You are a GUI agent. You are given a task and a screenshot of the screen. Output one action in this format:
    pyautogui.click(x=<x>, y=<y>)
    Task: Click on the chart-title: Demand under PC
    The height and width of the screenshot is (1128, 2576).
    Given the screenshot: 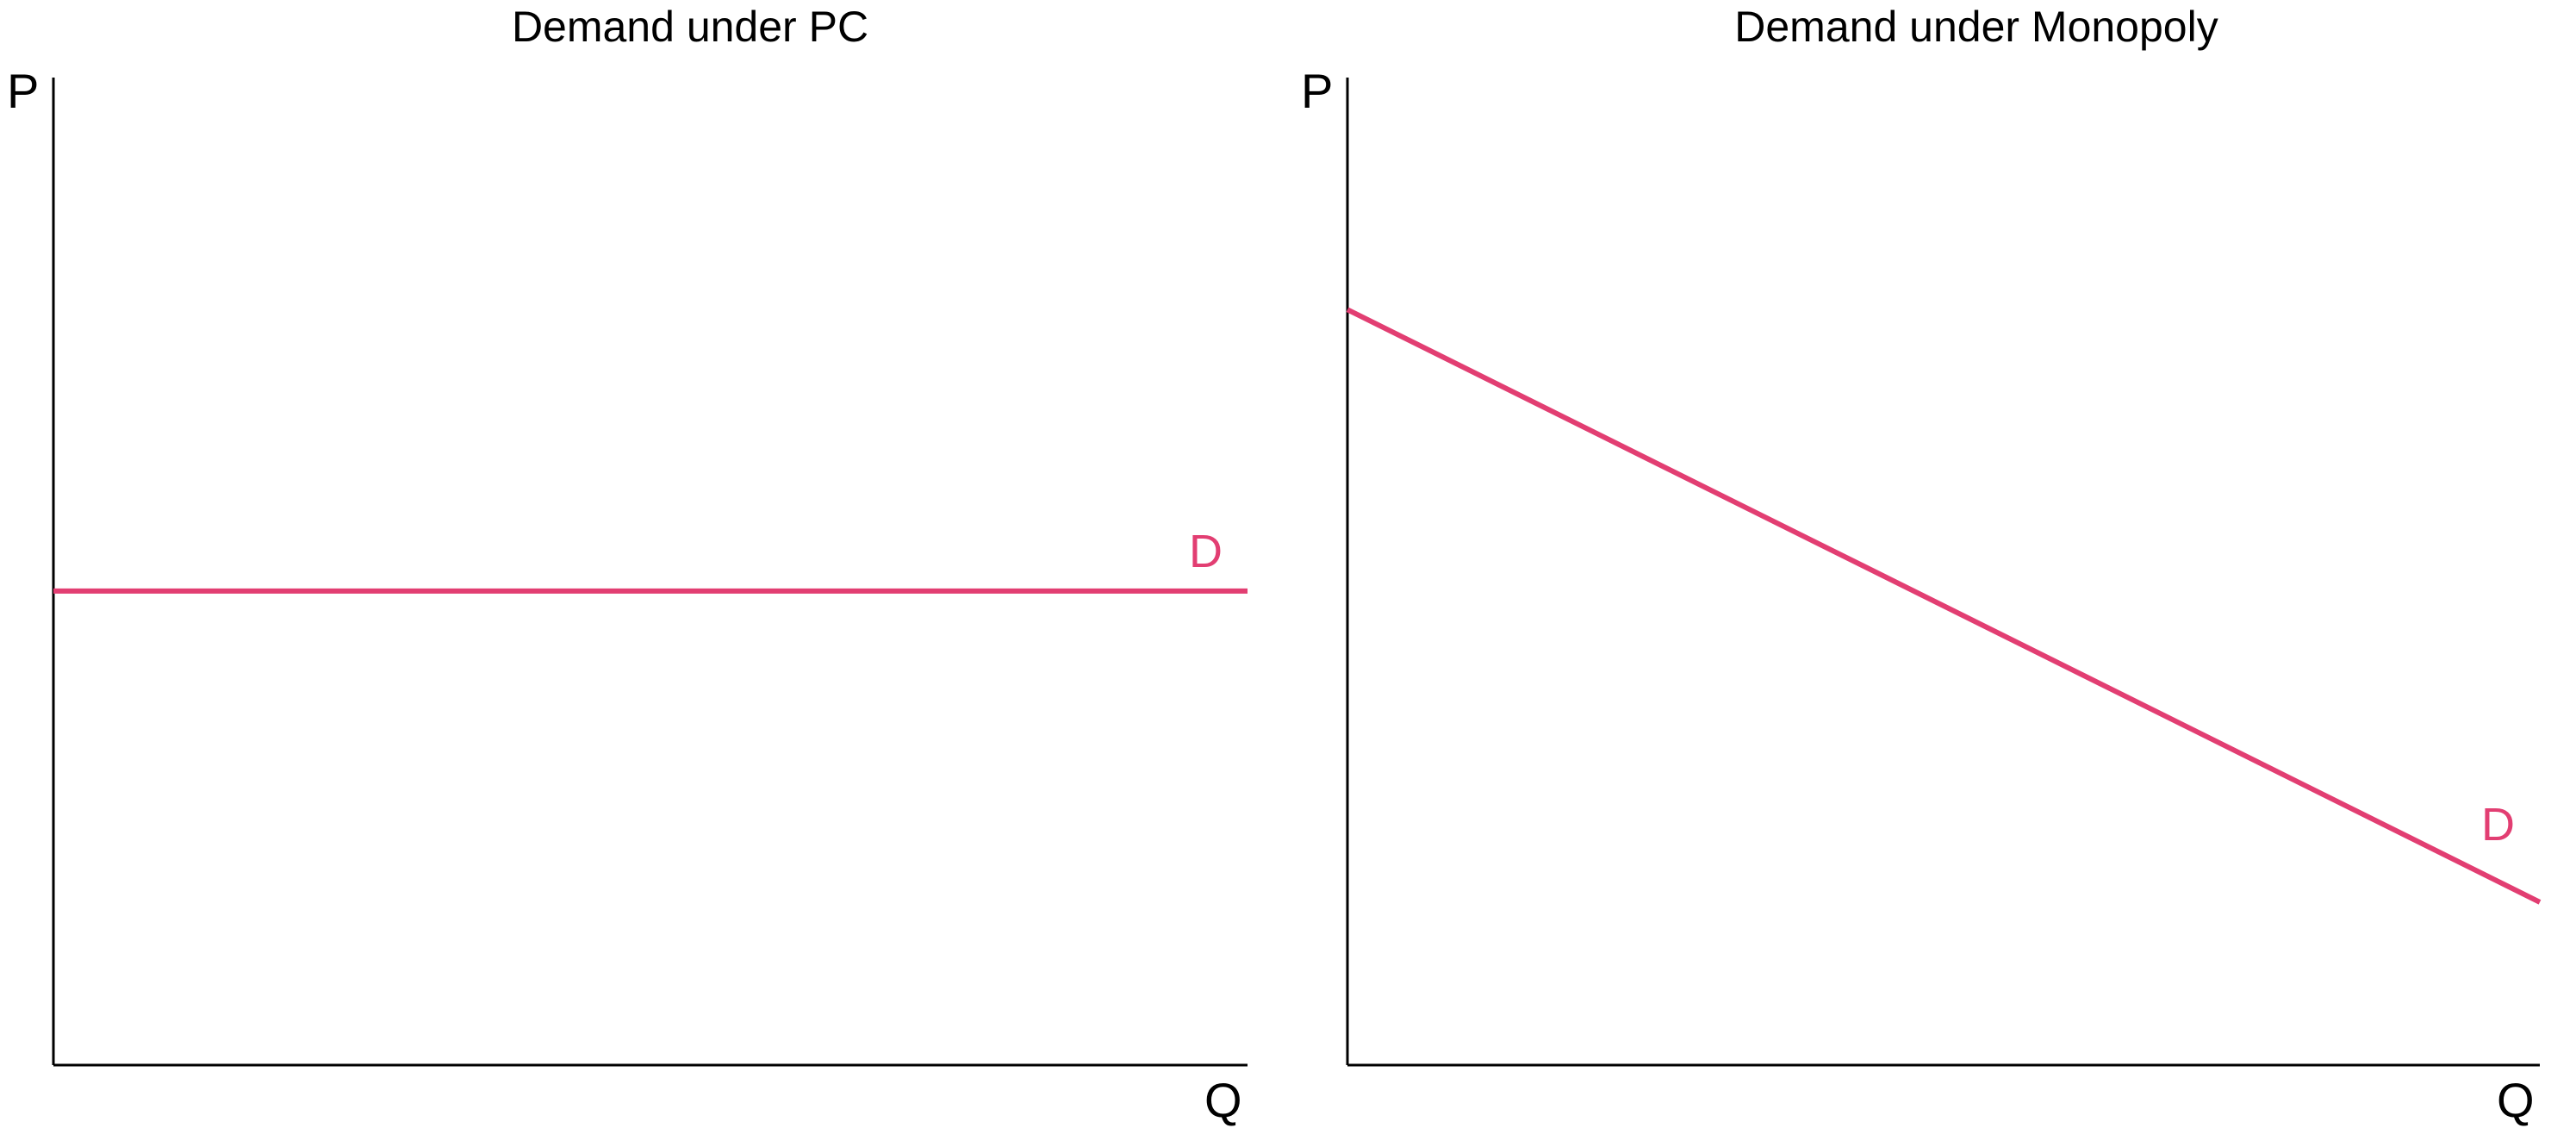 What is the action you would take?
    pyautogui.click(x=690, y=27)
    